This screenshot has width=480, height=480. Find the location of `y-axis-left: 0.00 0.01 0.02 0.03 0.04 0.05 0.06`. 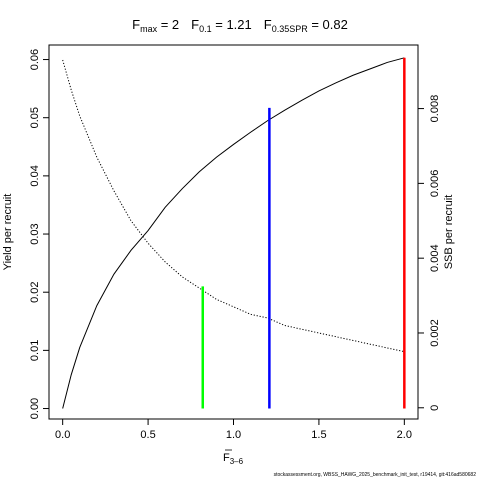

y-axis-left: 0.00 0.01 0.02 0.03 0.04 0.05 0.06 is located at coordinates (39, 234).